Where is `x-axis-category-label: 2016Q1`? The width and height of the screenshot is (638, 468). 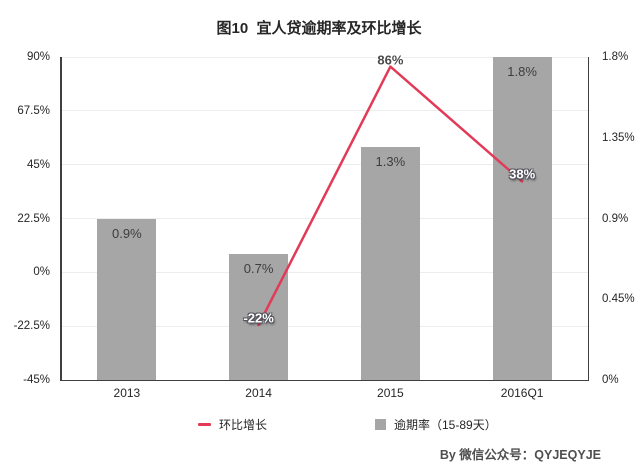
x-axis-category-label: 2016Q1 is located at coordinates (522, 393).